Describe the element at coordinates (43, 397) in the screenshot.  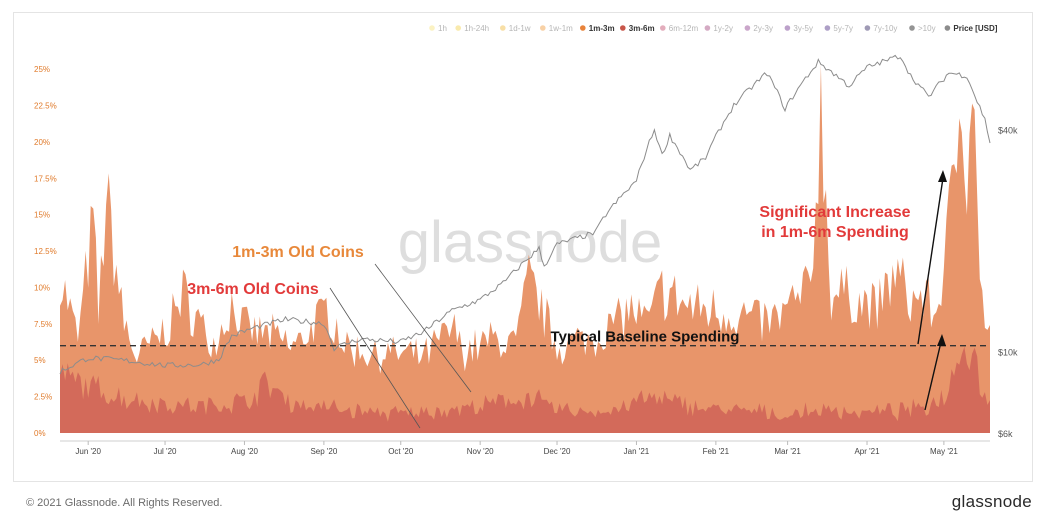
I see `y-left-tick-label: 2.5%` at that location.